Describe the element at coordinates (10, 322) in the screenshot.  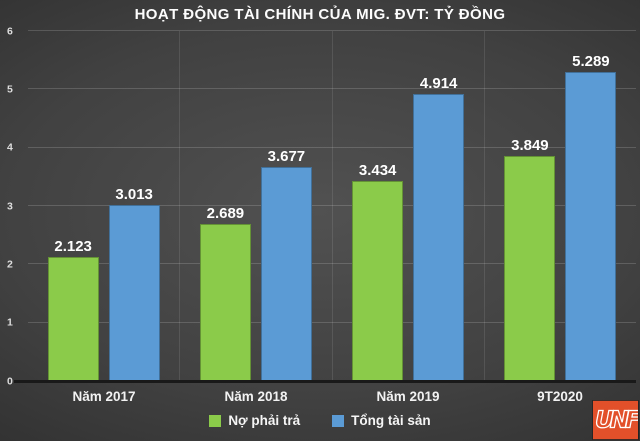
I see `y-tick-1: 1` at that location.